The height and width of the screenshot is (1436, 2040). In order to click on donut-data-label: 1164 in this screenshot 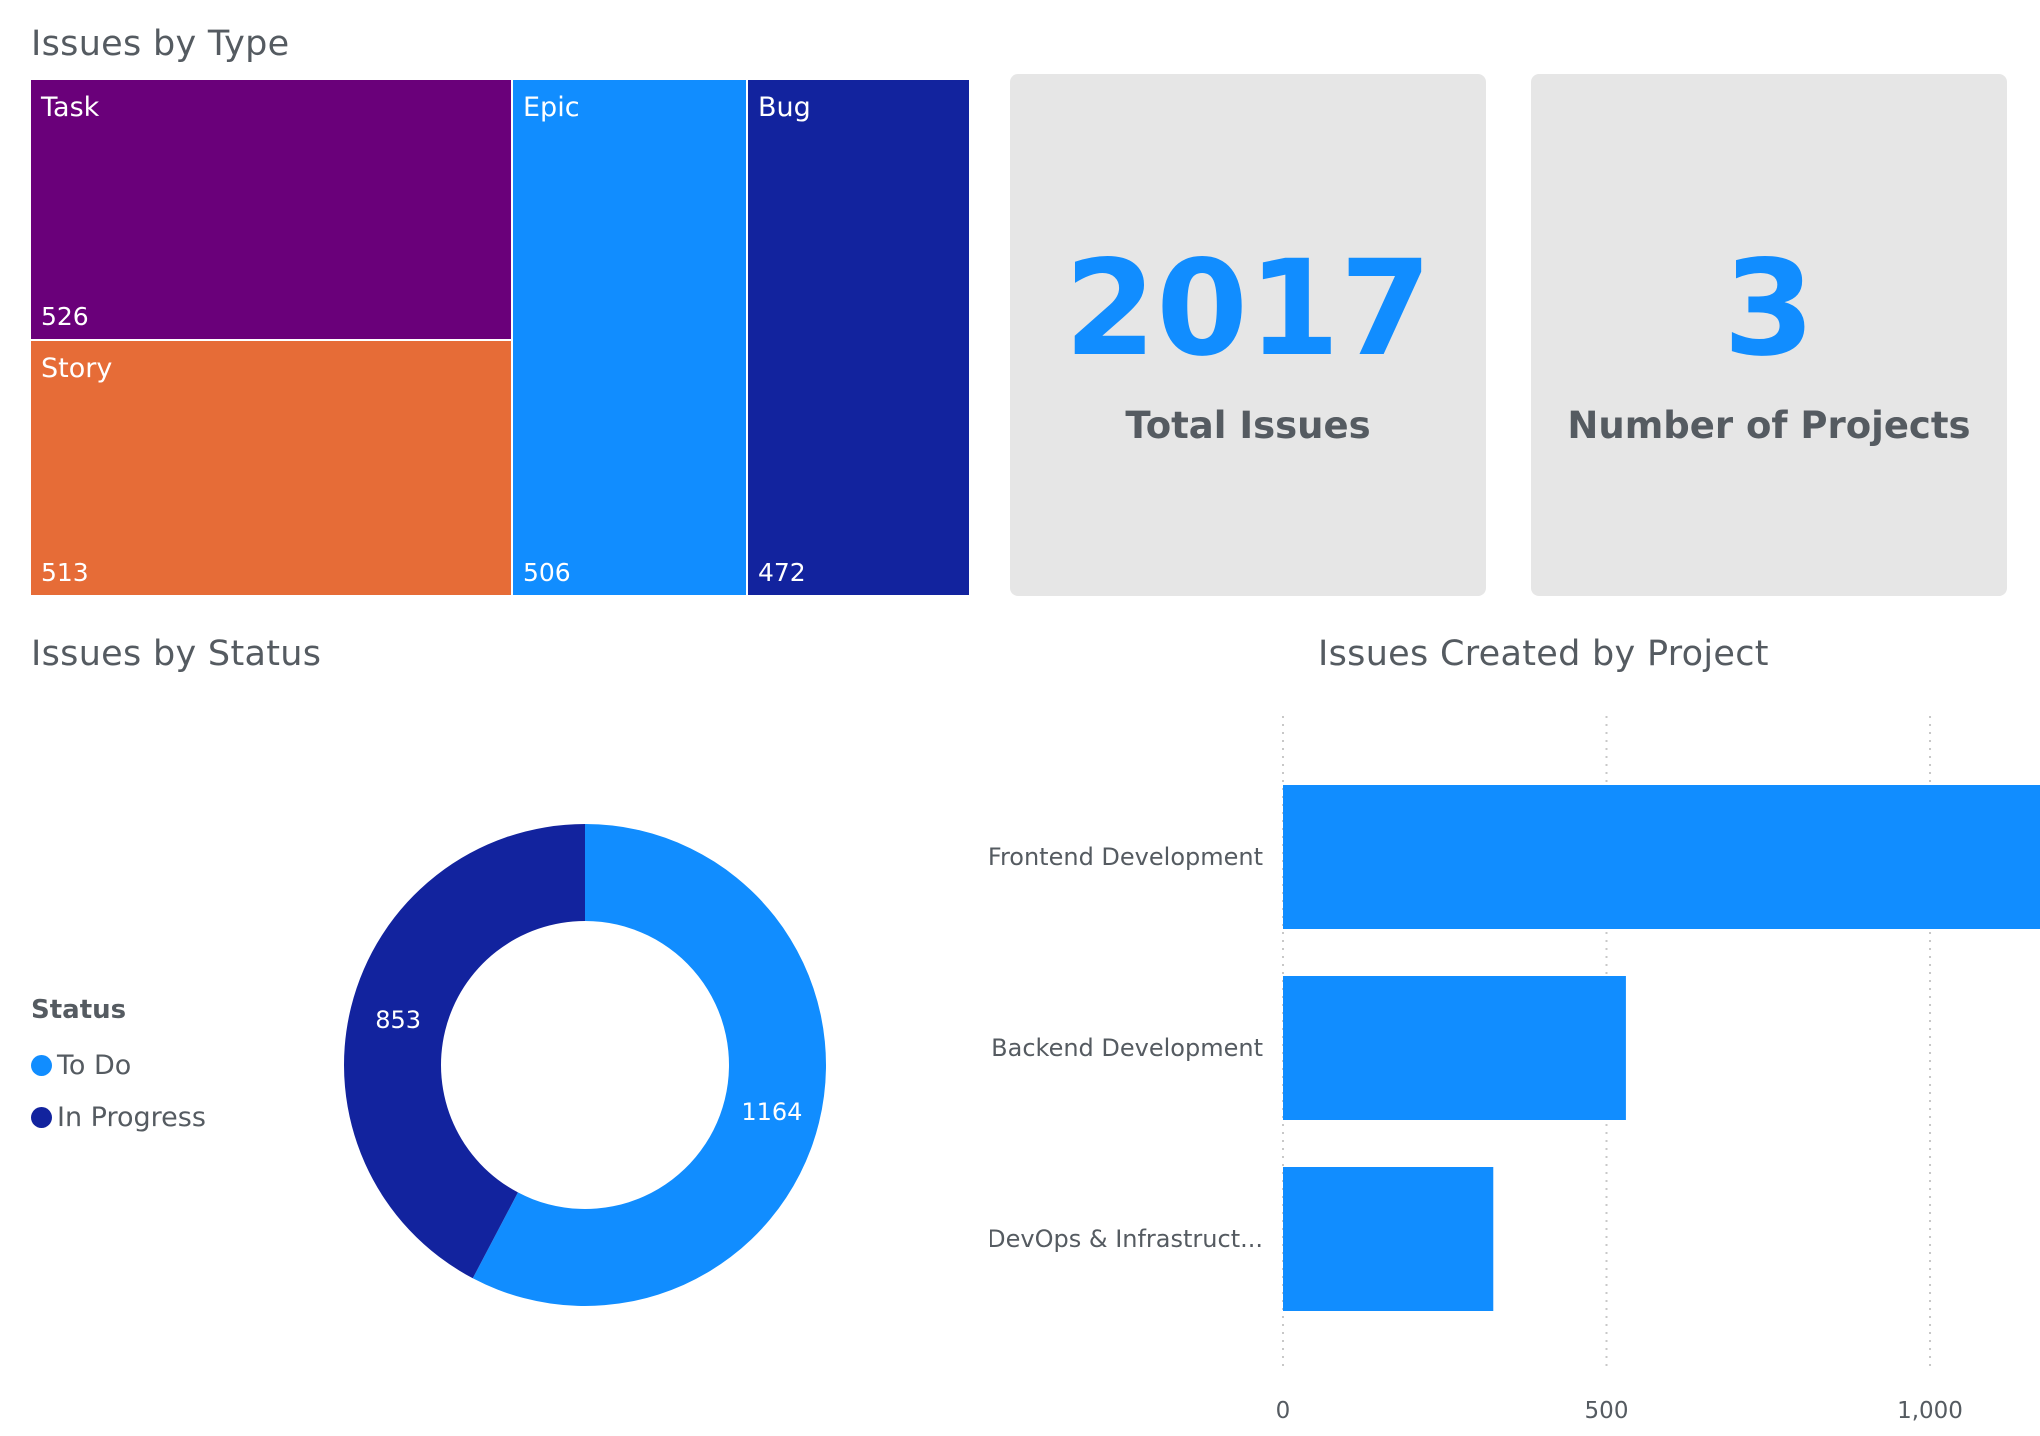, I will do `click(771, 1112)`.